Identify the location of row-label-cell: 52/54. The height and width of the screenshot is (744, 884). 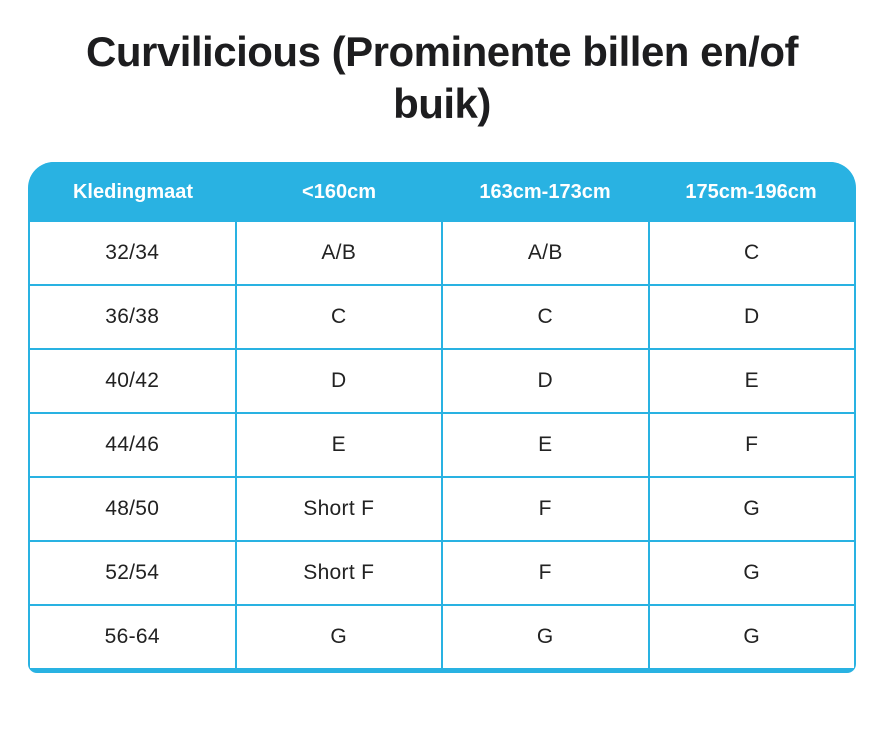
(132, 573).